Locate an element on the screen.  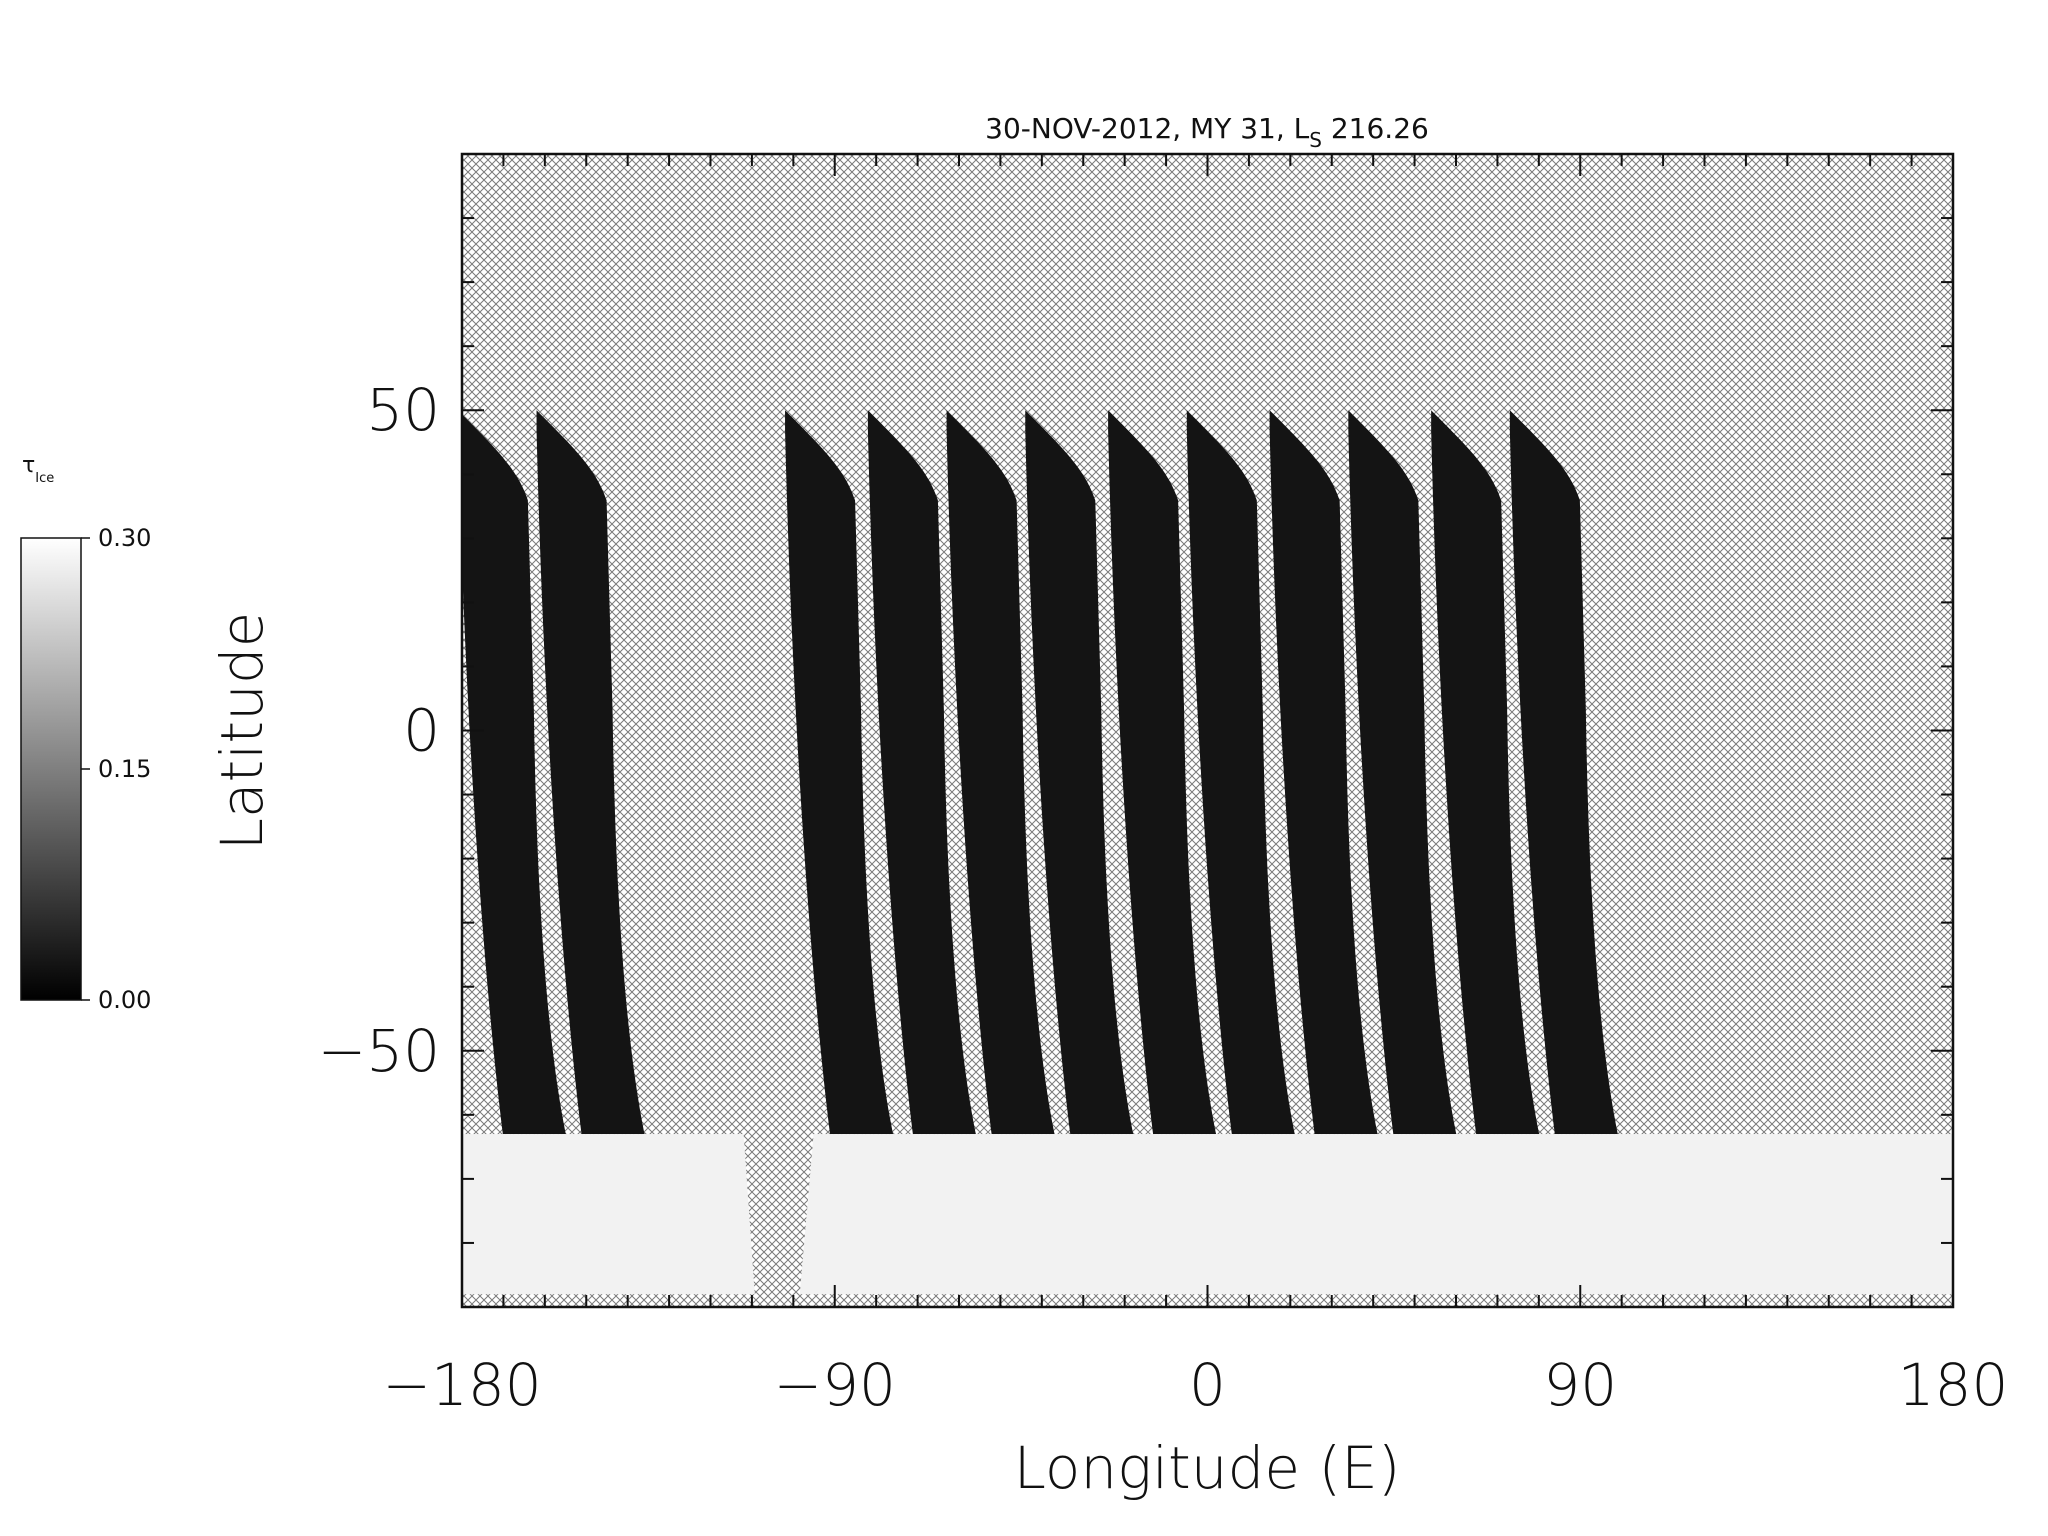
x-tick-label: 90 is located at coordinates (1580, 1385).